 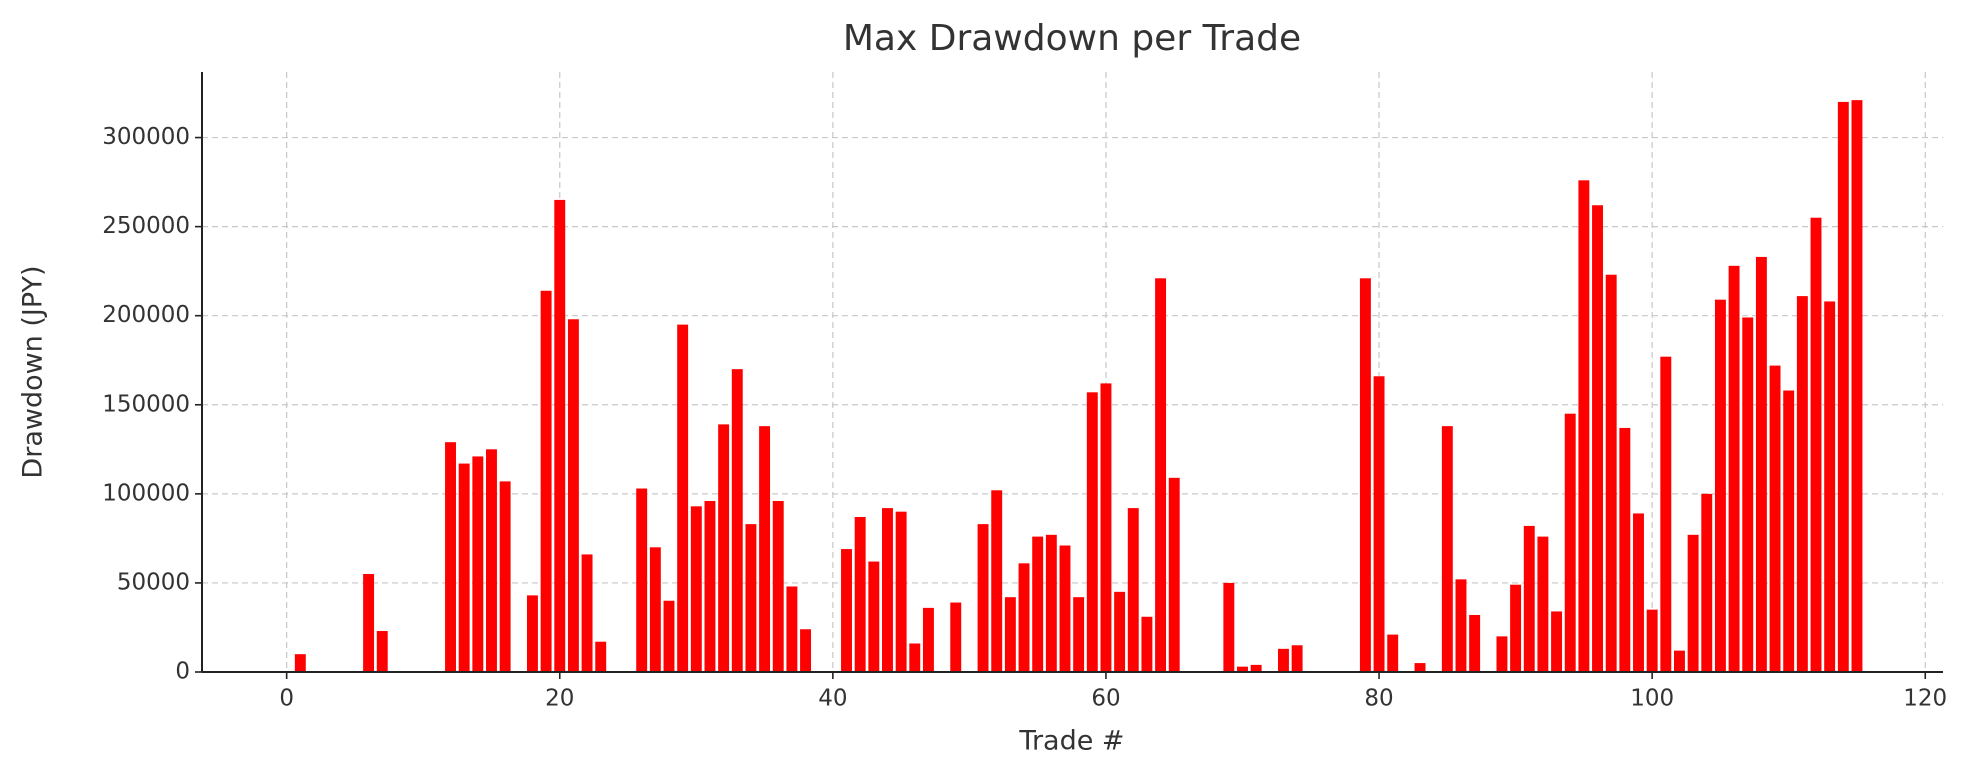 I want to click on y-tick-label: 50000, so click(x=153, y=582).